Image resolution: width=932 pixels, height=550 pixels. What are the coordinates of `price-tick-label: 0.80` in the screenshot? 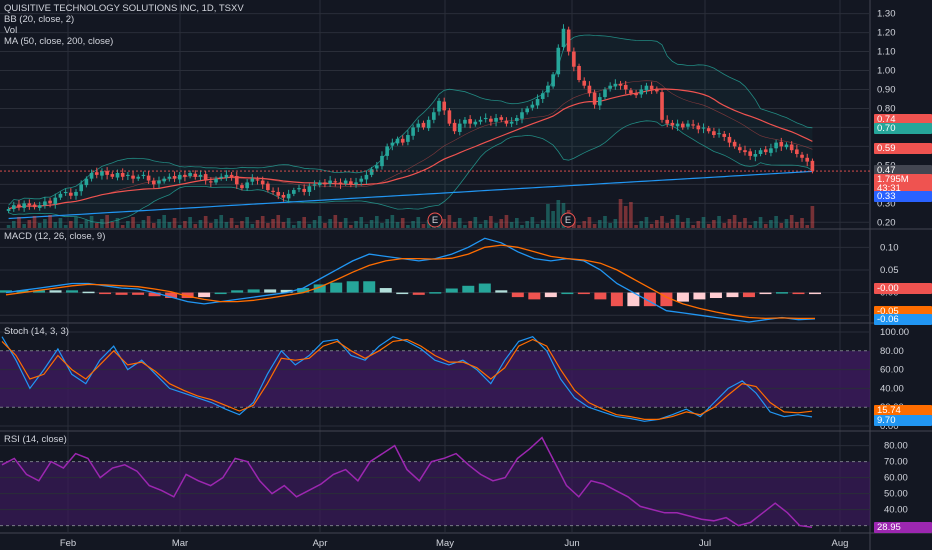 It's located at (886, 108).